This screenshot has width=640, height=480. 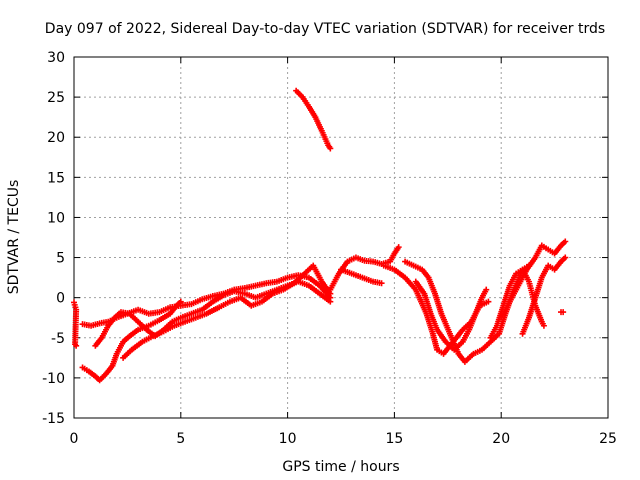 I want to click on x-tick-label: 15, so click(x=394, y=439).